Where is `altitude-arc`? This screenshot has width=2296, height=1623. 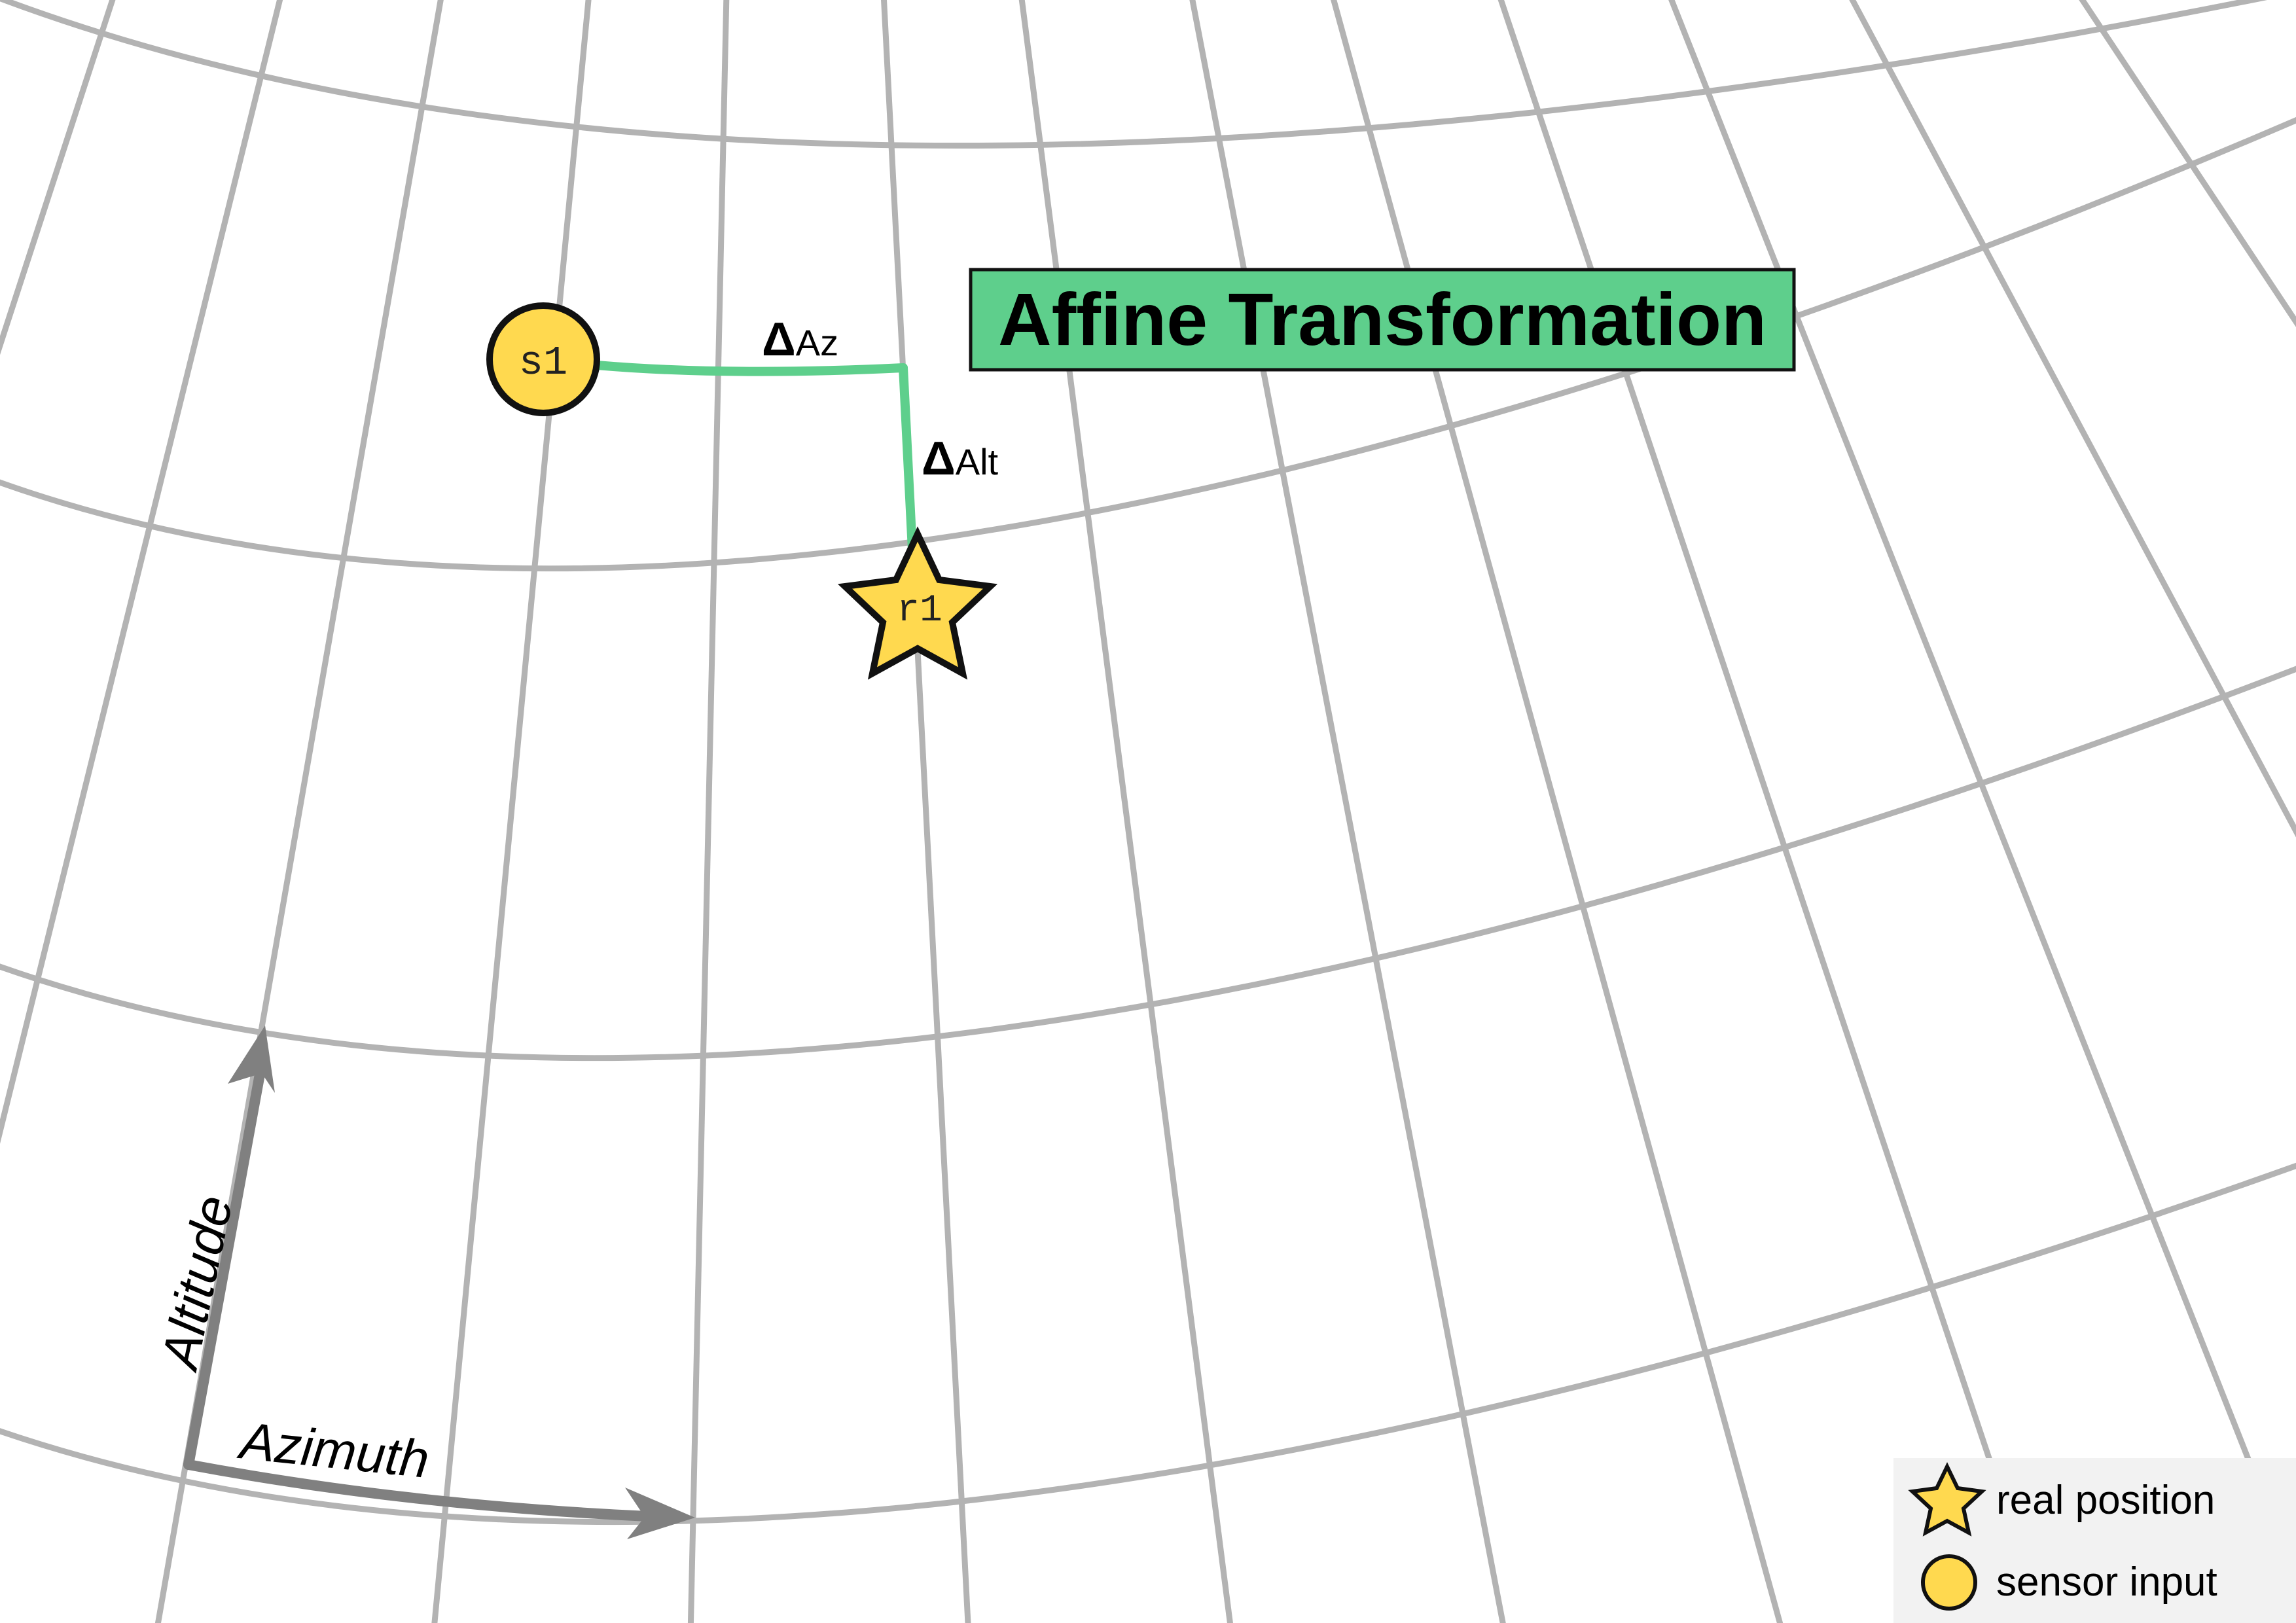
altitude-arc is located at coordinates (1134, 74).